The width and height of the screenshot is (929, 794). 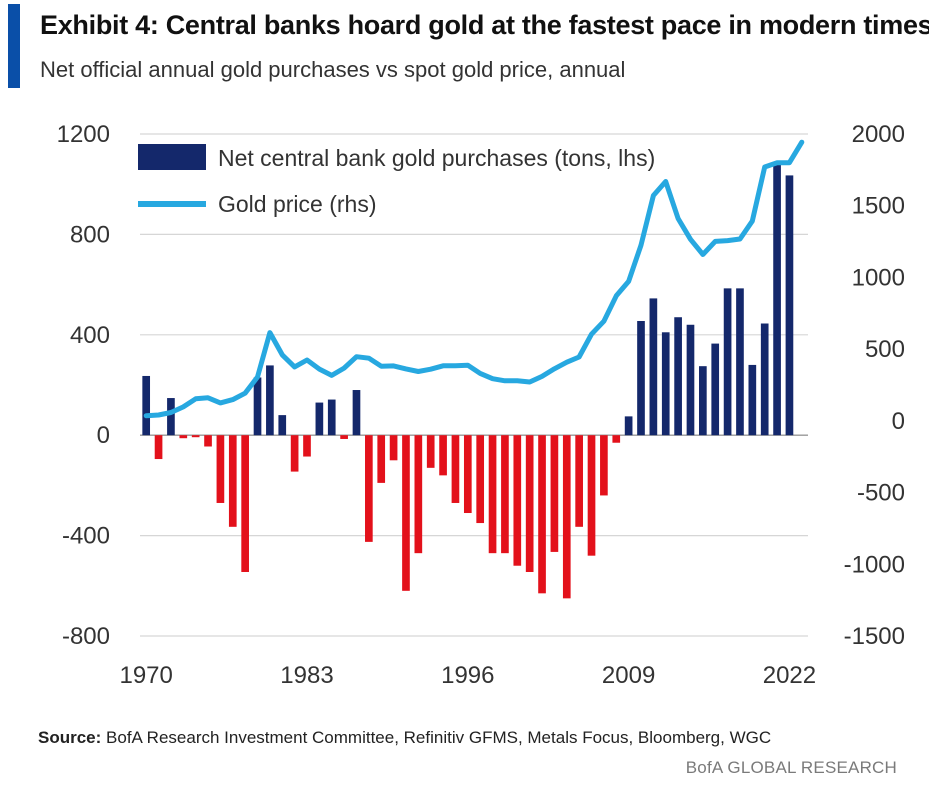 I want to click on source-label: Source:, so click(x=70, y=737).